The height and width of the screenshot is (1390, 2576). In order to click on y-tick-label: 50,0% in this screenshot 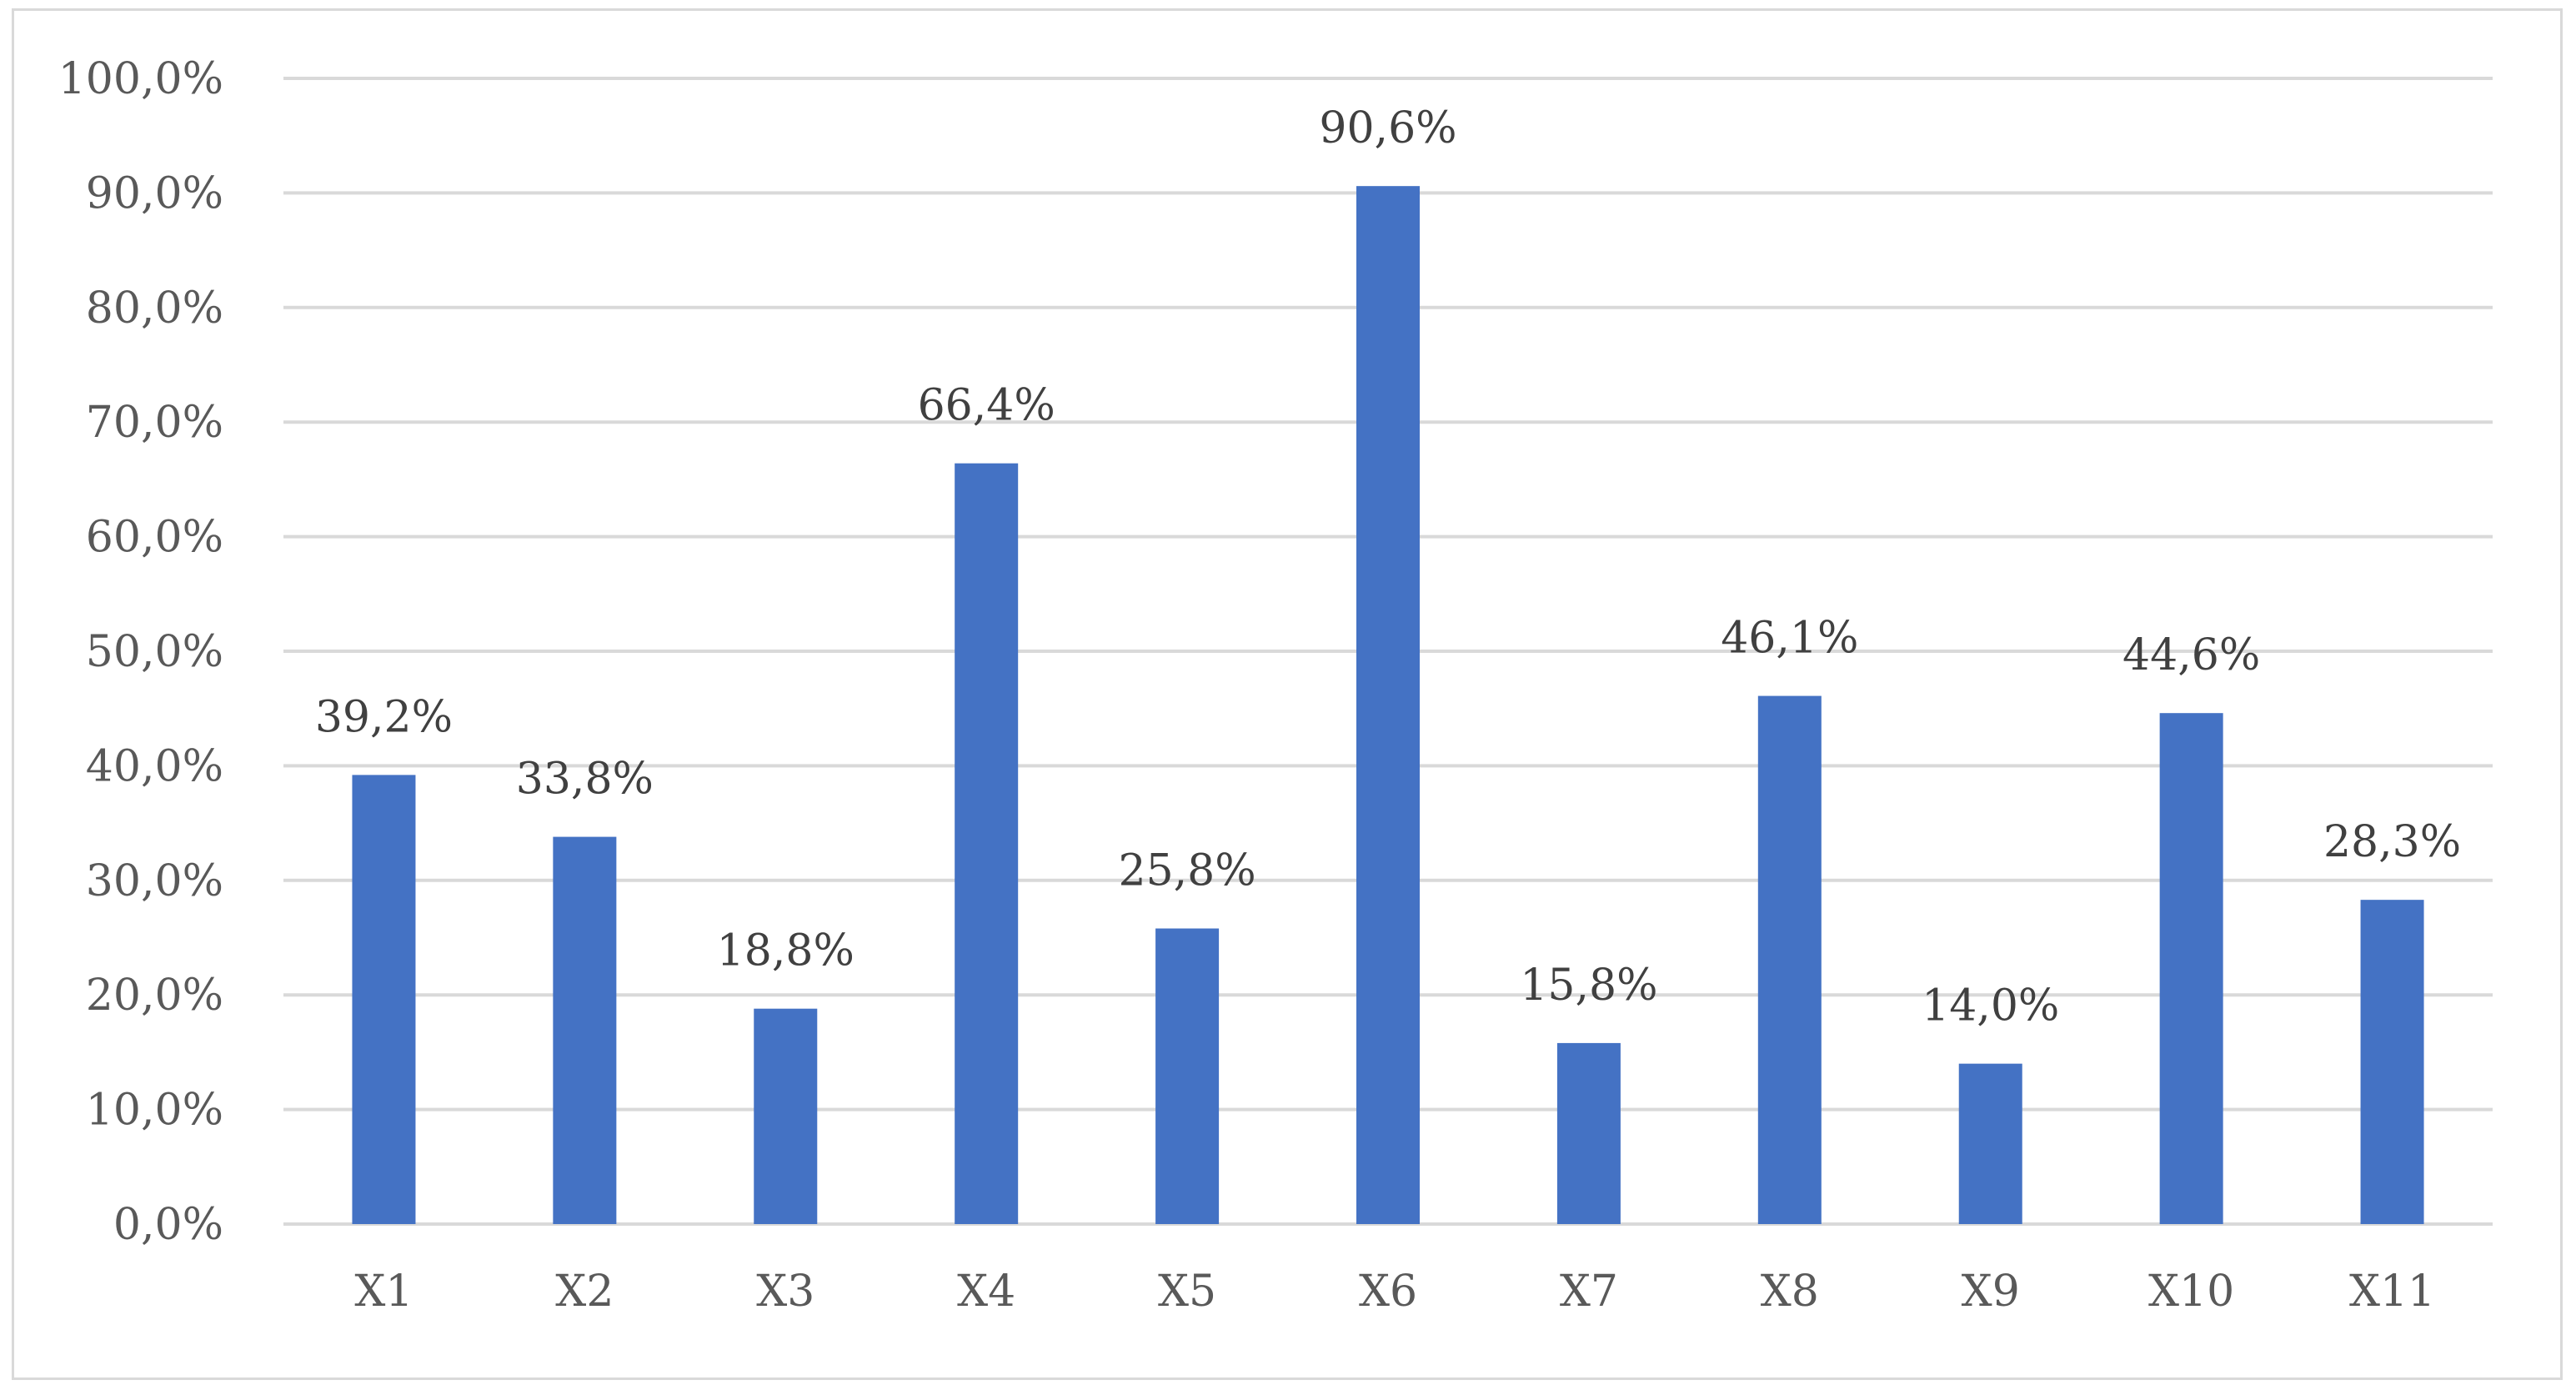, I will do `click(154, 652)`.